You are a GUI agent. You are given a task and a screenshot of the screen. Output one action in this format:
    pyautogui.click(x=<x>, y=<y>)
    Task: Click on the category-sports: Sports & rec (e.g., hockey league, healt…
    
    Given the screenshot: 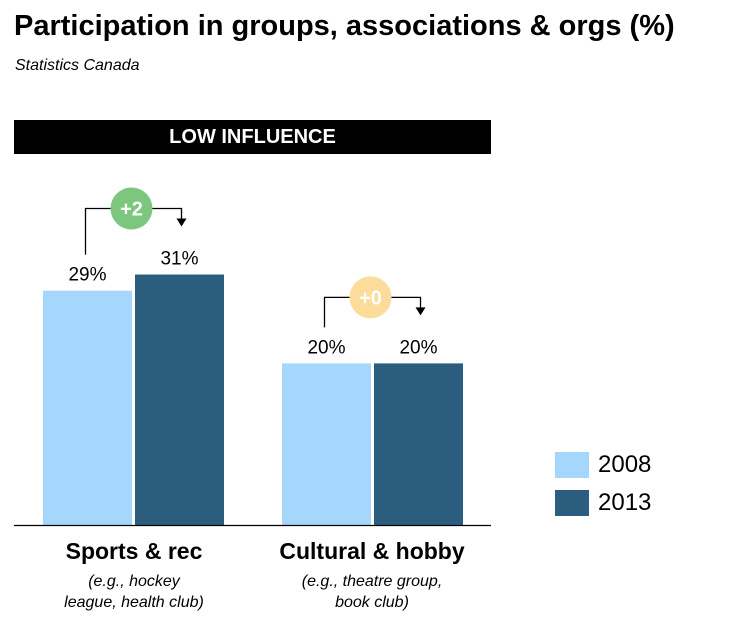 What is the action you would take?
    pyautogui.click(x=134, y=575)
    